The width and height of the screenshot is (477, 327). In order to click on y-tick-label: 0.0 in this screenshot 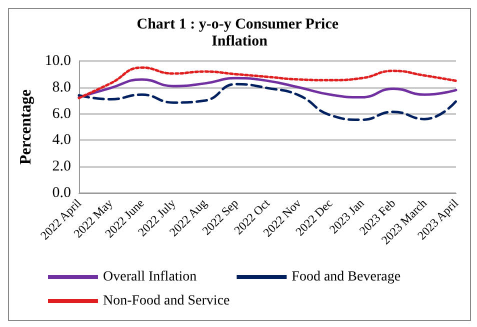, I will do `click(61, 193)`.